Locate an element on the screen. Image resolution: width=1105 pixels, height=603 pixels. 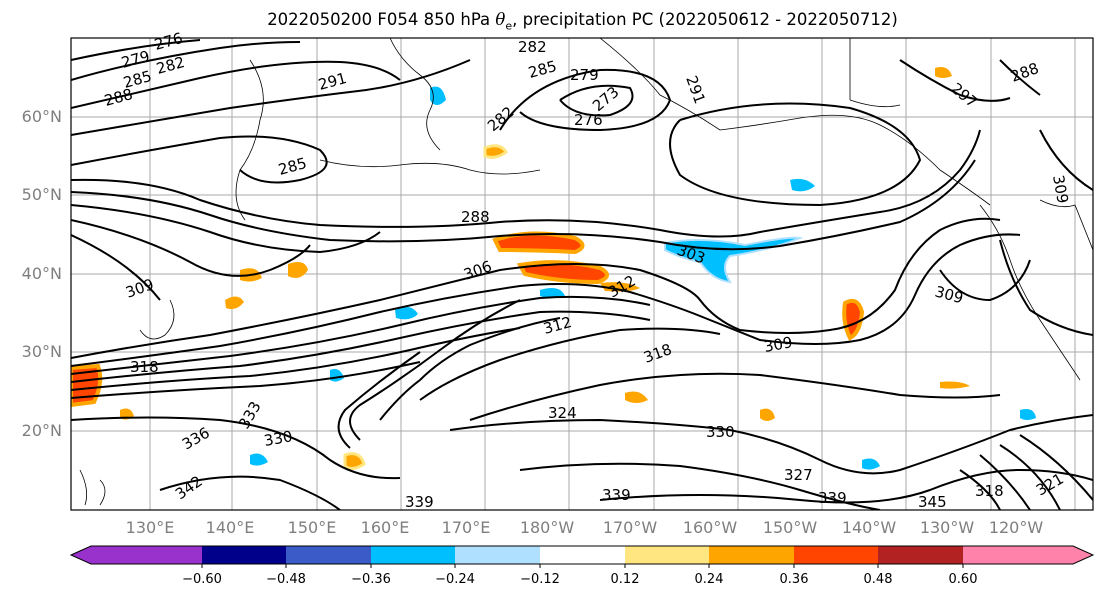
lon-label: 180°W is located at coordinates (547, 527).